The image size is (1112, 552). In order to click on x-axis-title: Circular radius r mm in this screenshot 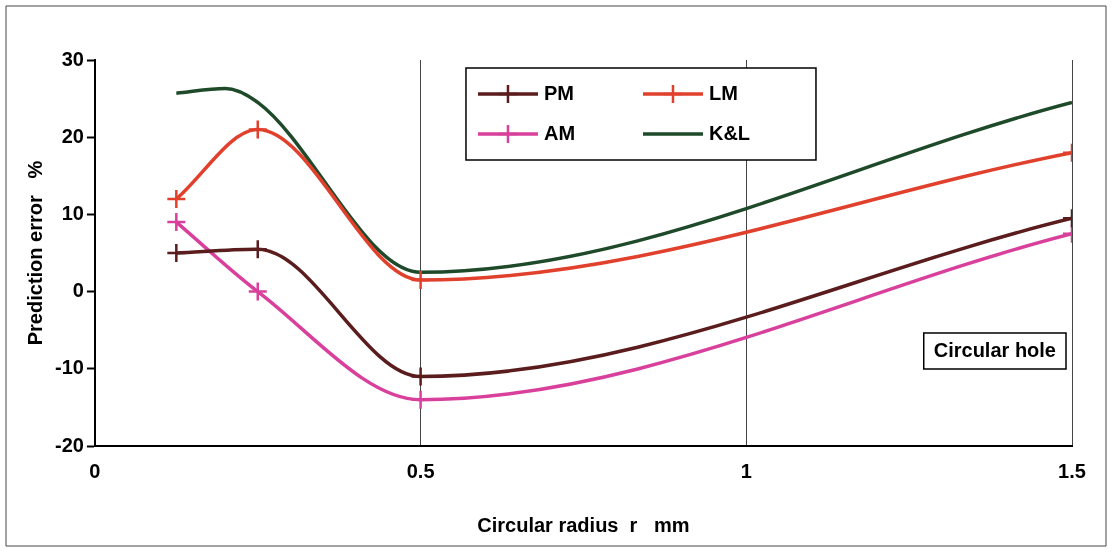, I will do `click(583, 524)`.